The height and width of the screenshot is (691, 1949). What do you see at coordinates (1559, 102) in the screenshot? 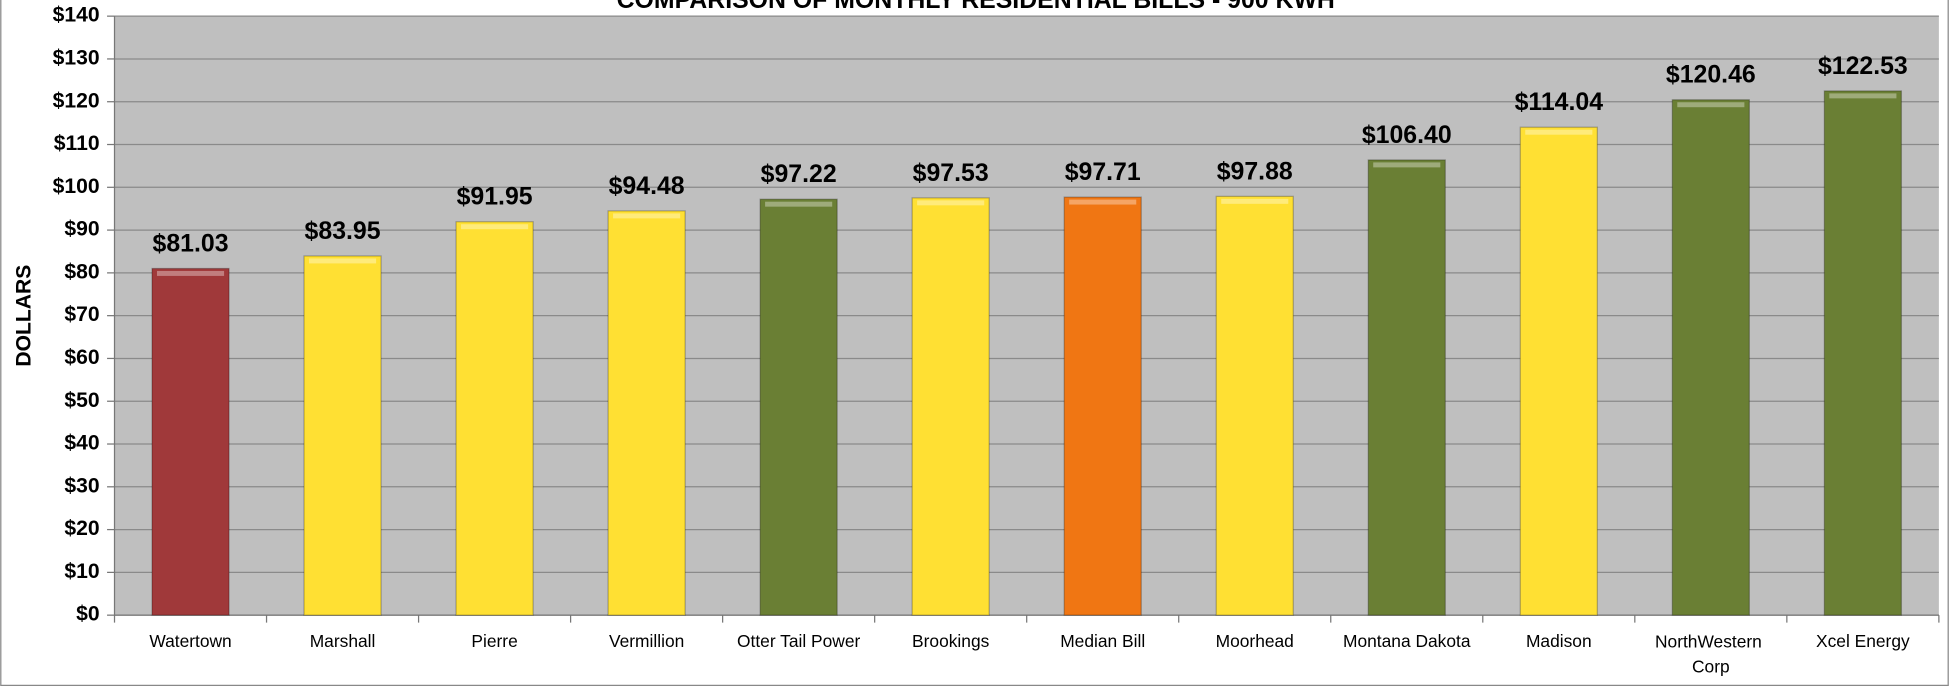
I see `value-label: $114.04` at bounding box center [1559, 102].